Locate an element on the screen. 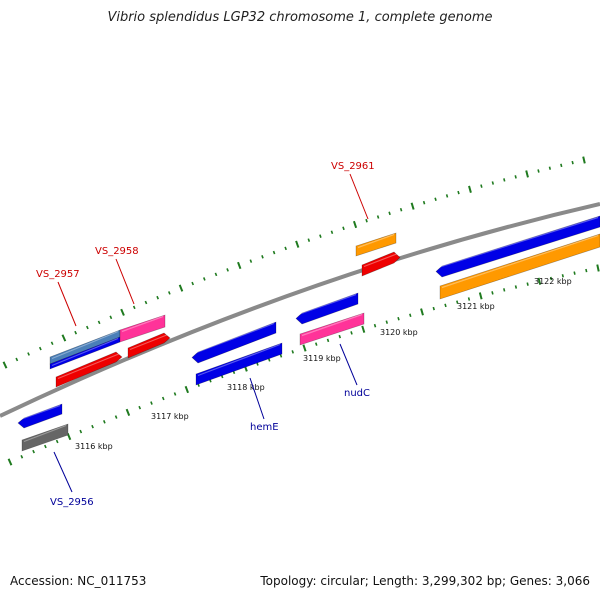 This screenshot has height=600, width=600. accession-text: Accession: NC_011753 is located at coordinates (78, 581).